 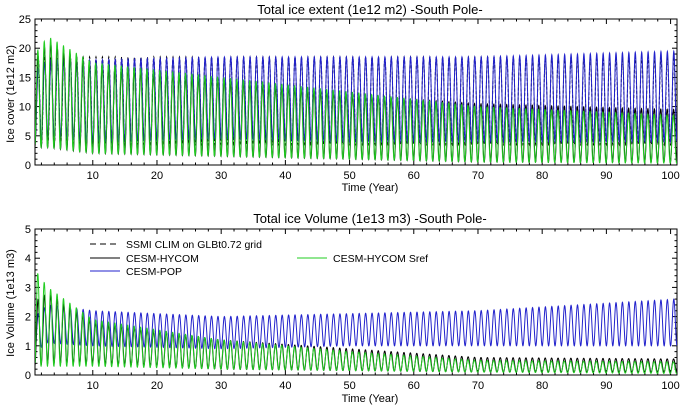 I want to click on y-tick-label: 10, so click(x=25, y=108).